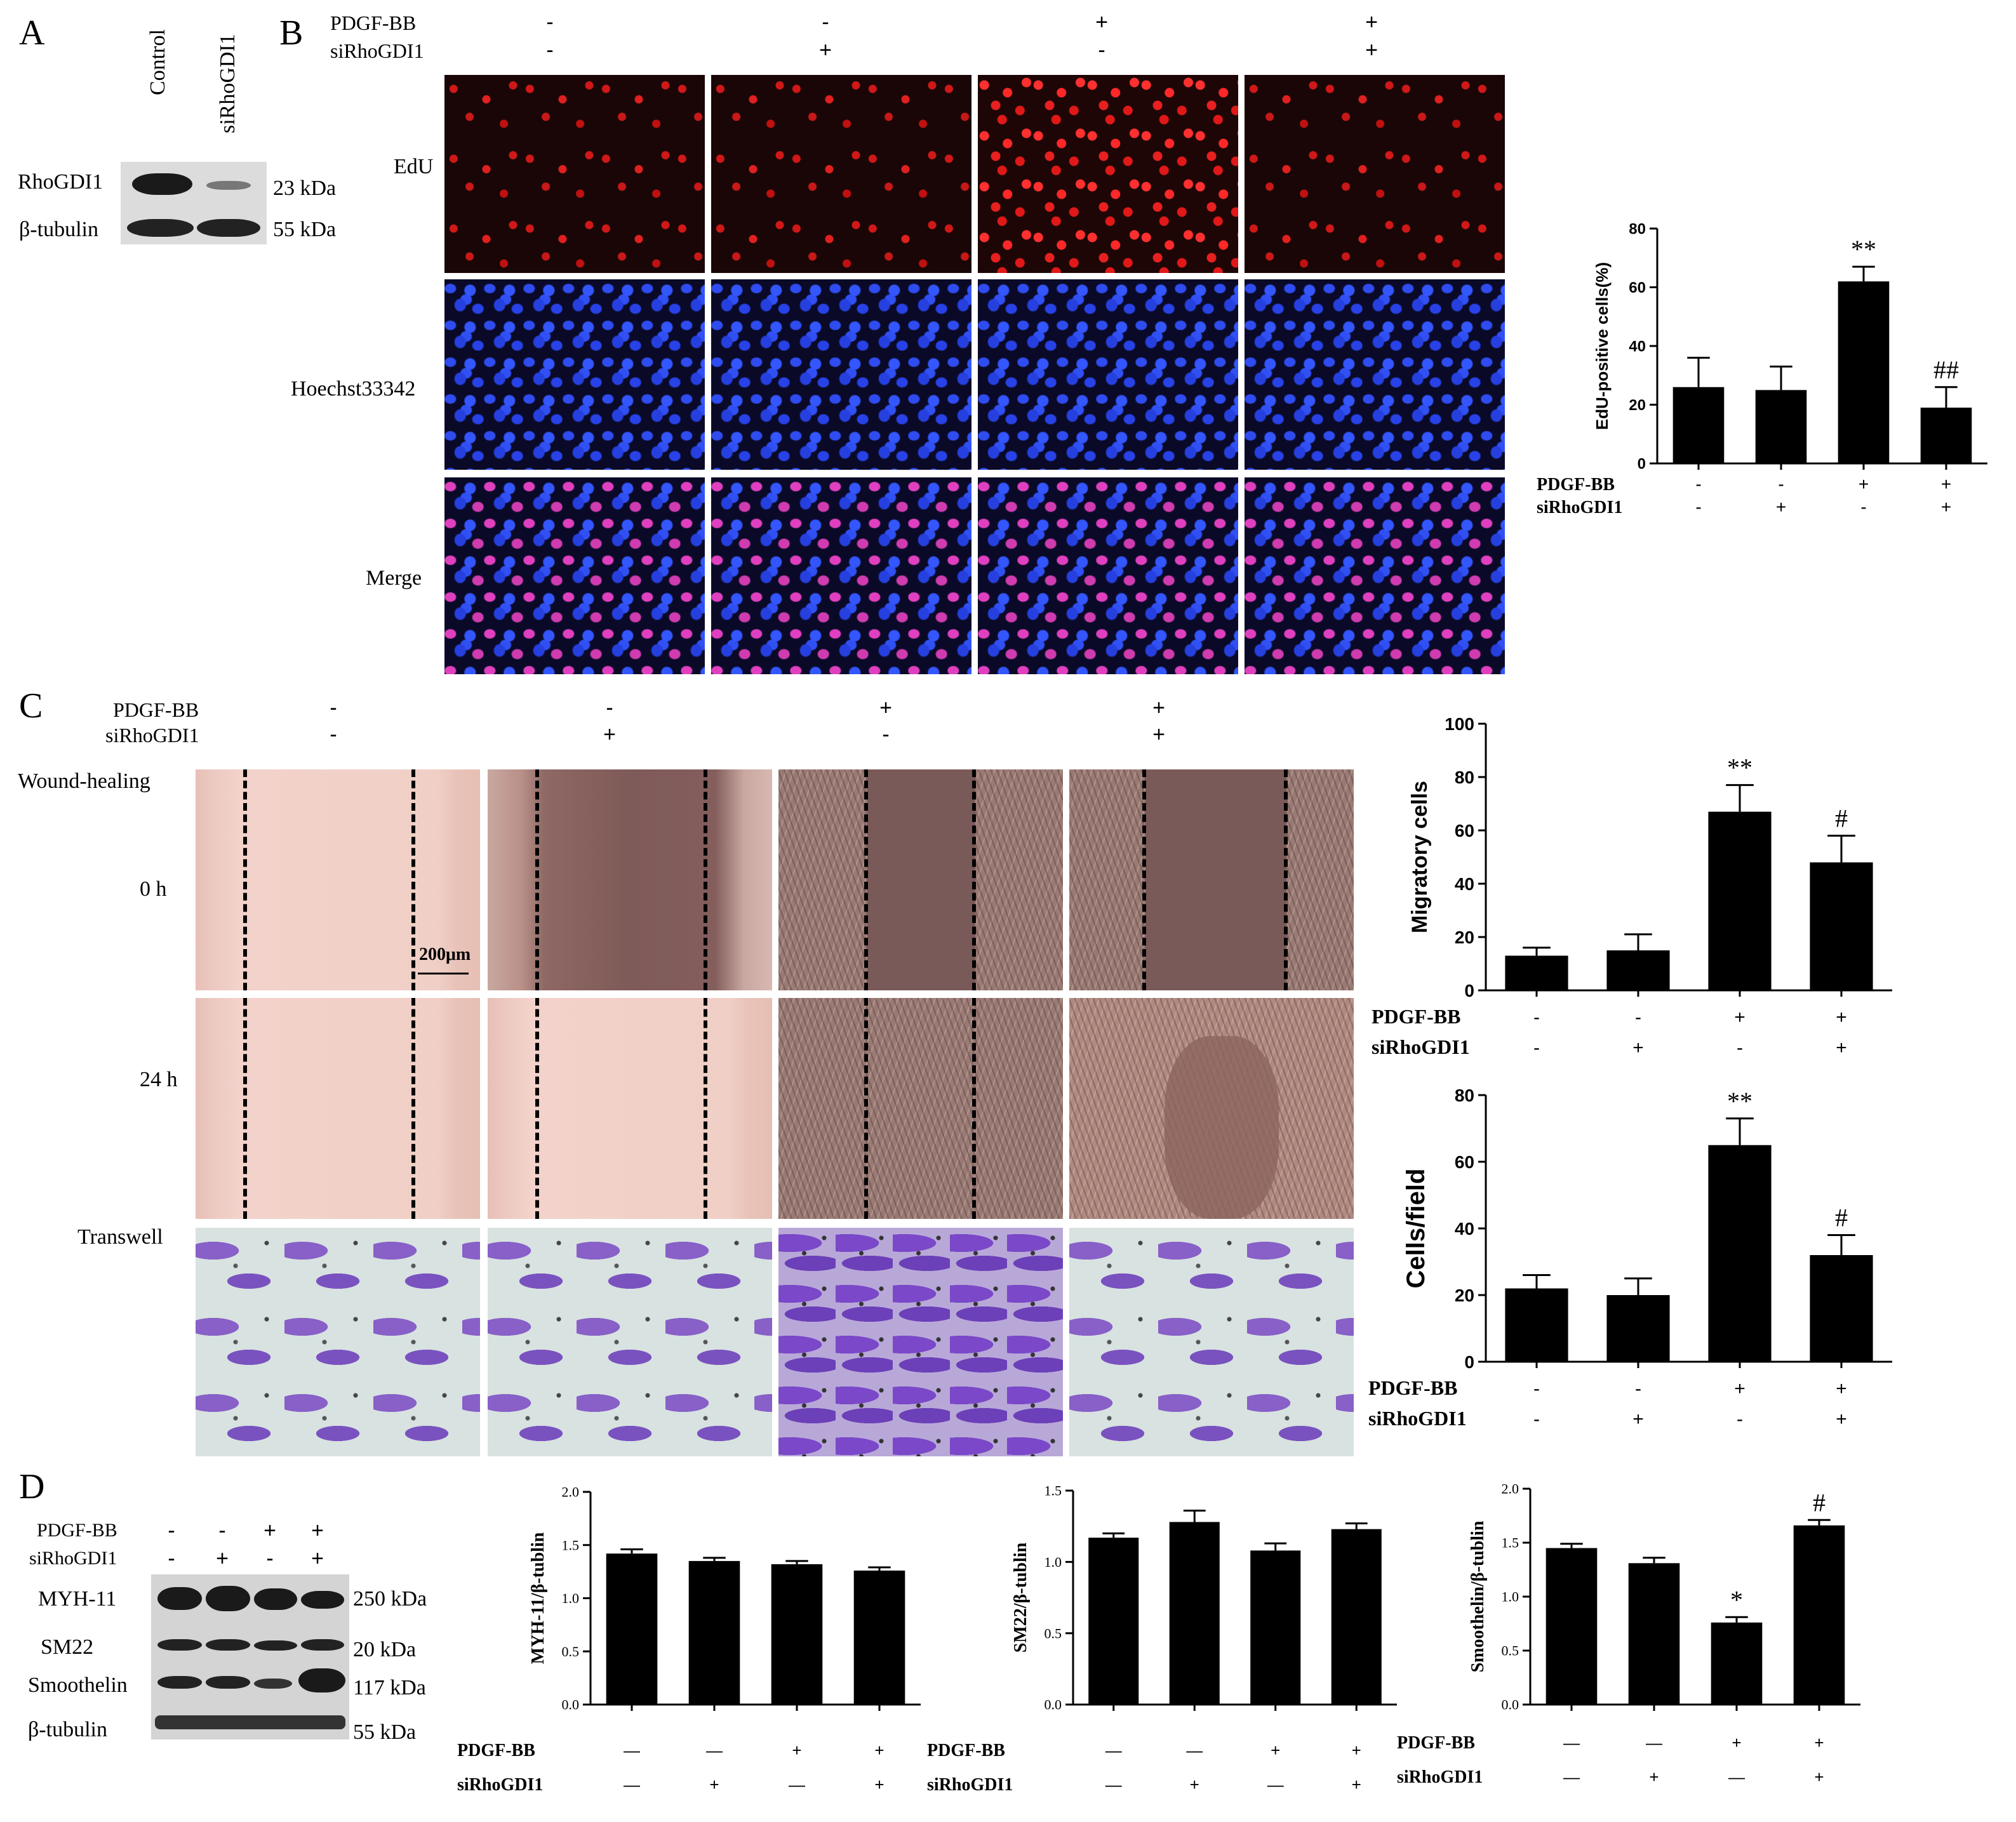 This screenshot has width=2016, height=1822. I want to click on cellsfield-y-tick-label: 60, so click(1464, 1162).